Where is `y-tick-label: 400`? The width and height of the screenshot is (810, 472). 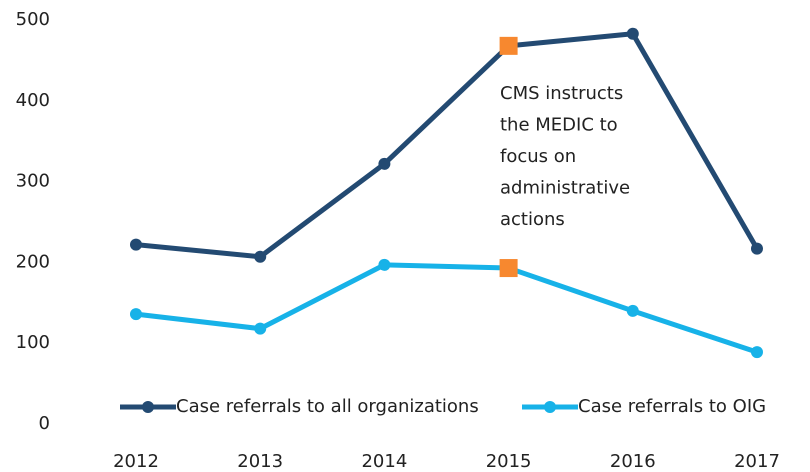
y-tick-label: 400 is located at coordinates (33, 100).